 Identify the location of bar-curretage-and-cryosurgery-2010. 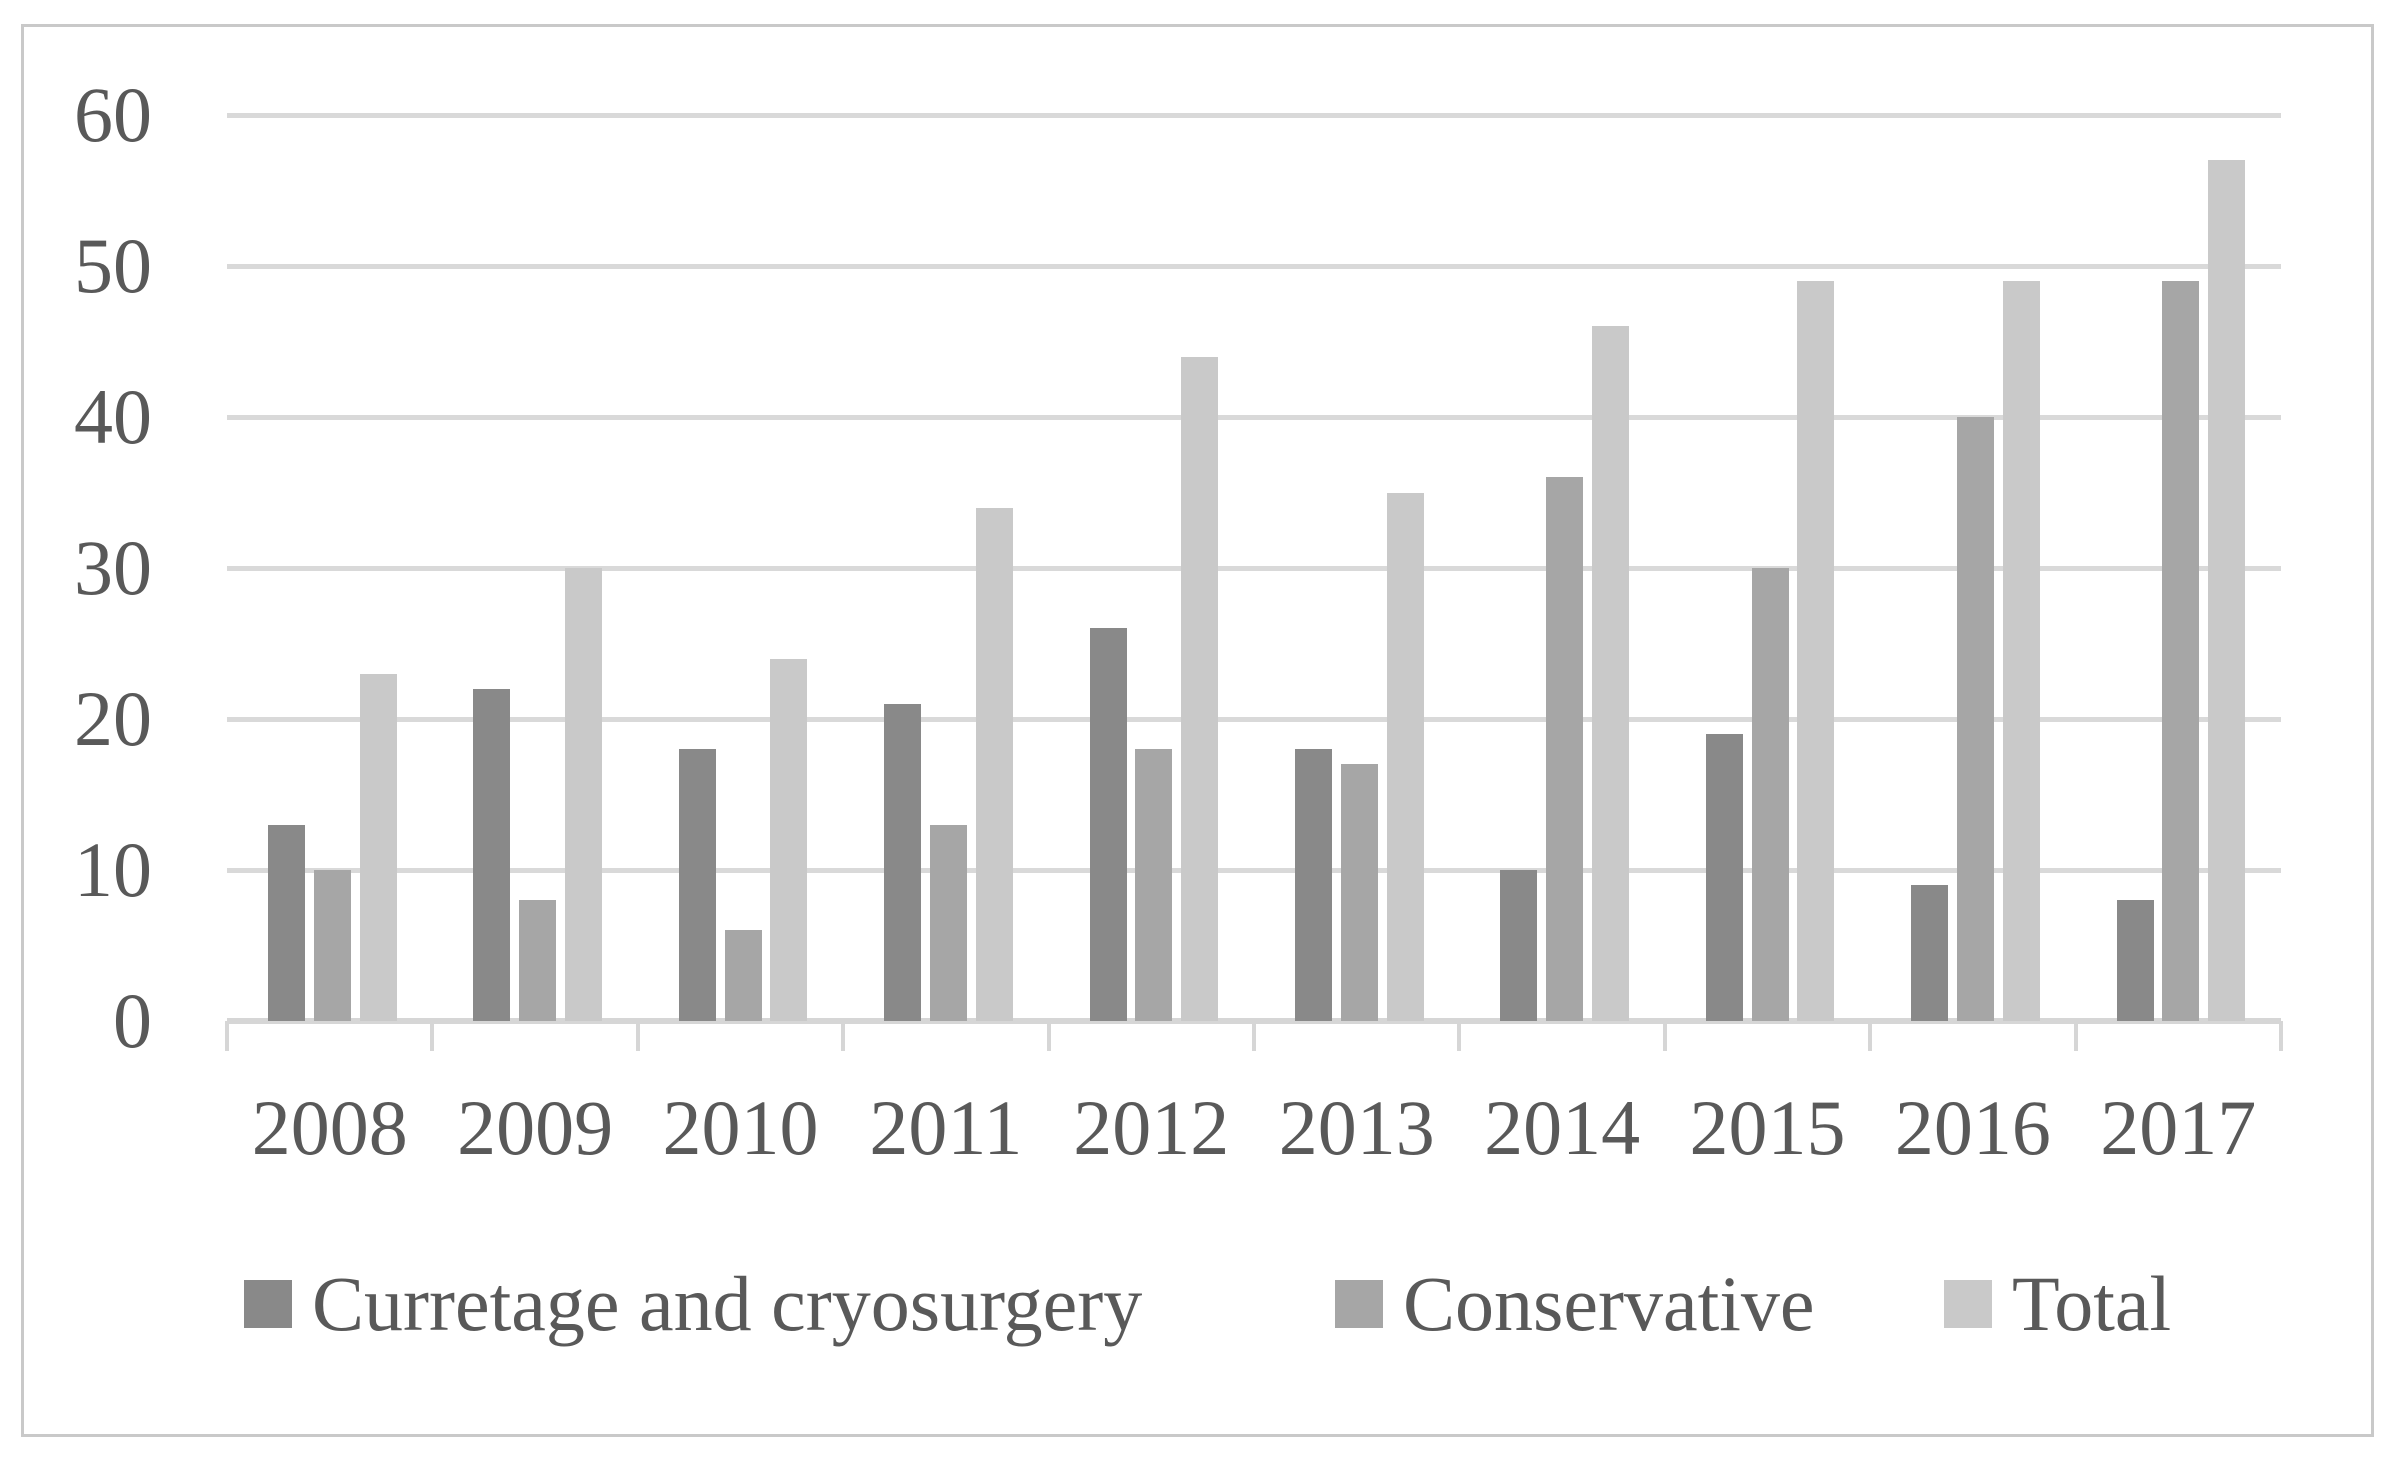
(697, 885).